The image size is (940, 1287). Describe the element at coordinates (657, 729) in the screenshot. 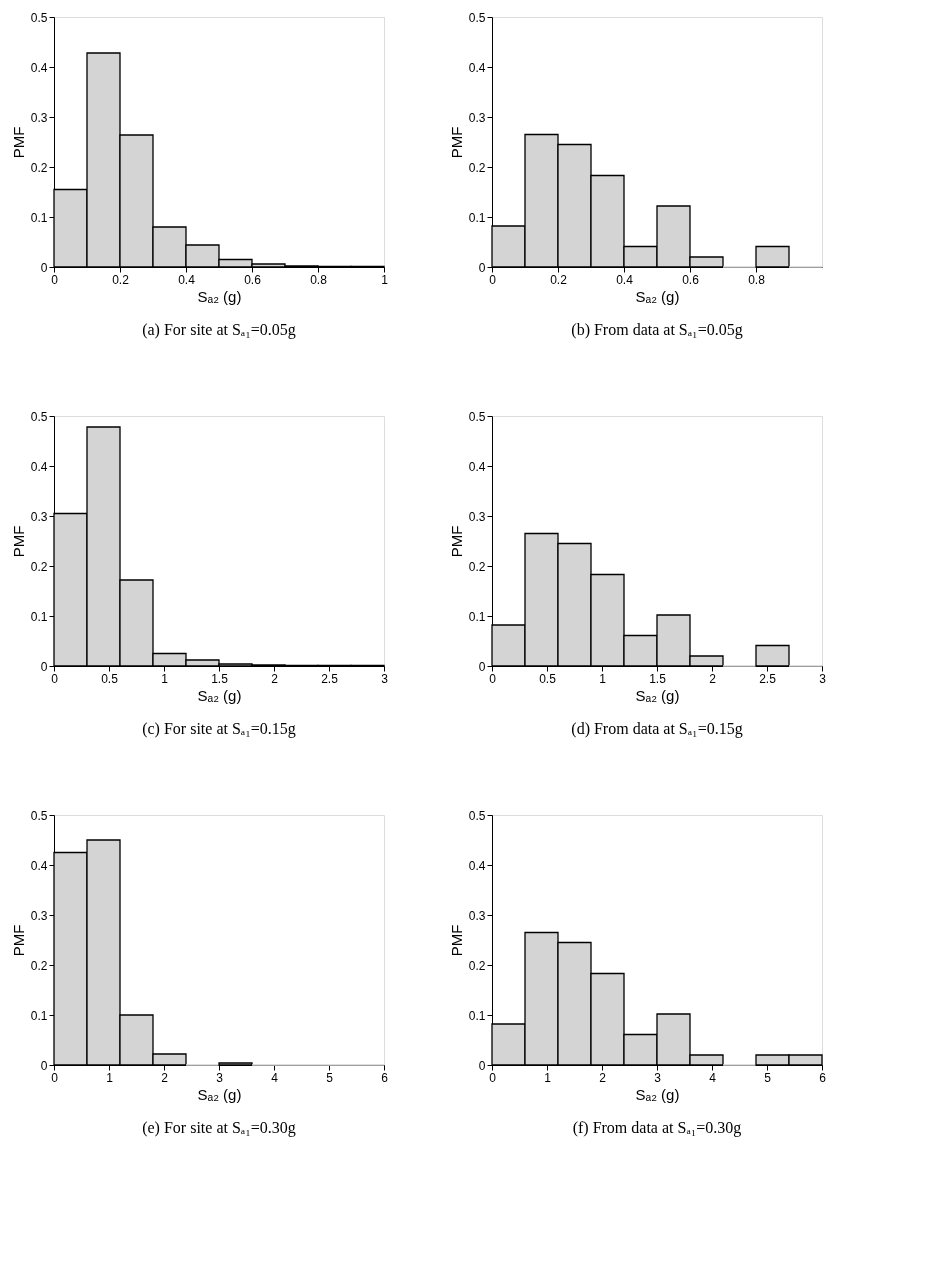

I see `text: (d) From data at Sₐ₁=0.15g` at that location.